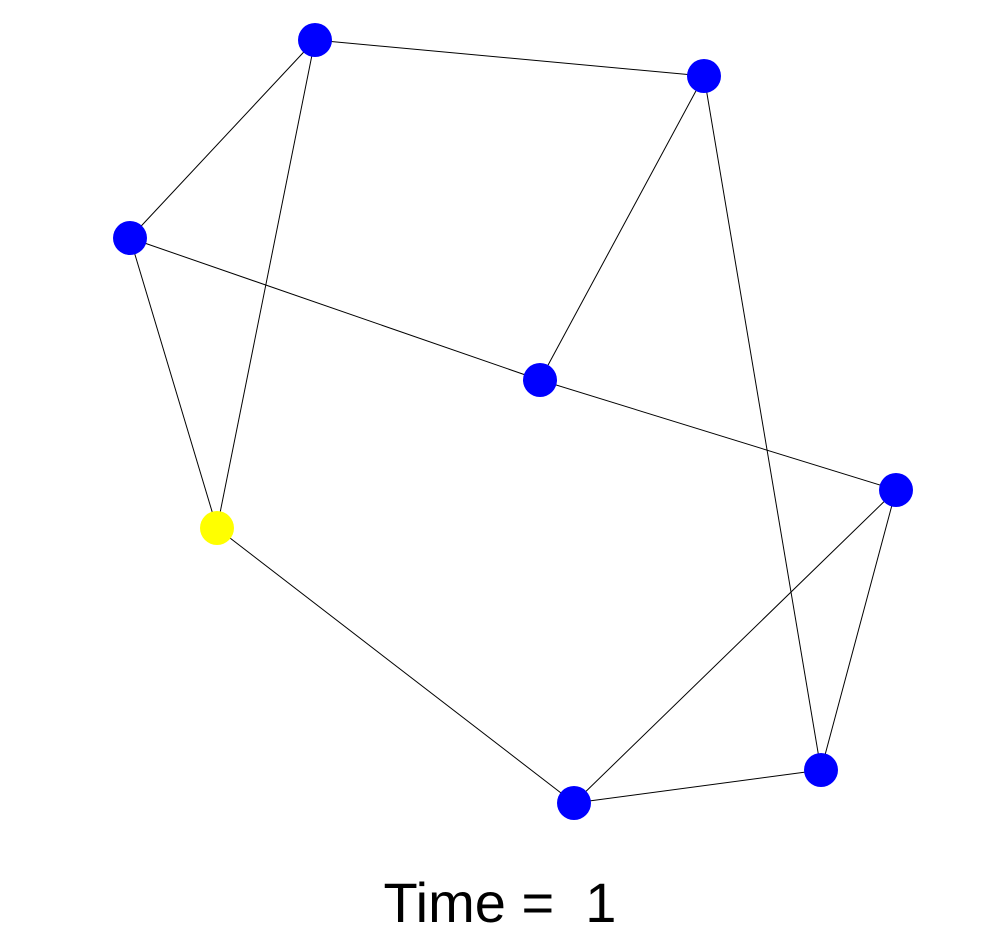 This screenshot has height=938, width=1000. I want to click on edge-n1-n2, so click(509, 58).